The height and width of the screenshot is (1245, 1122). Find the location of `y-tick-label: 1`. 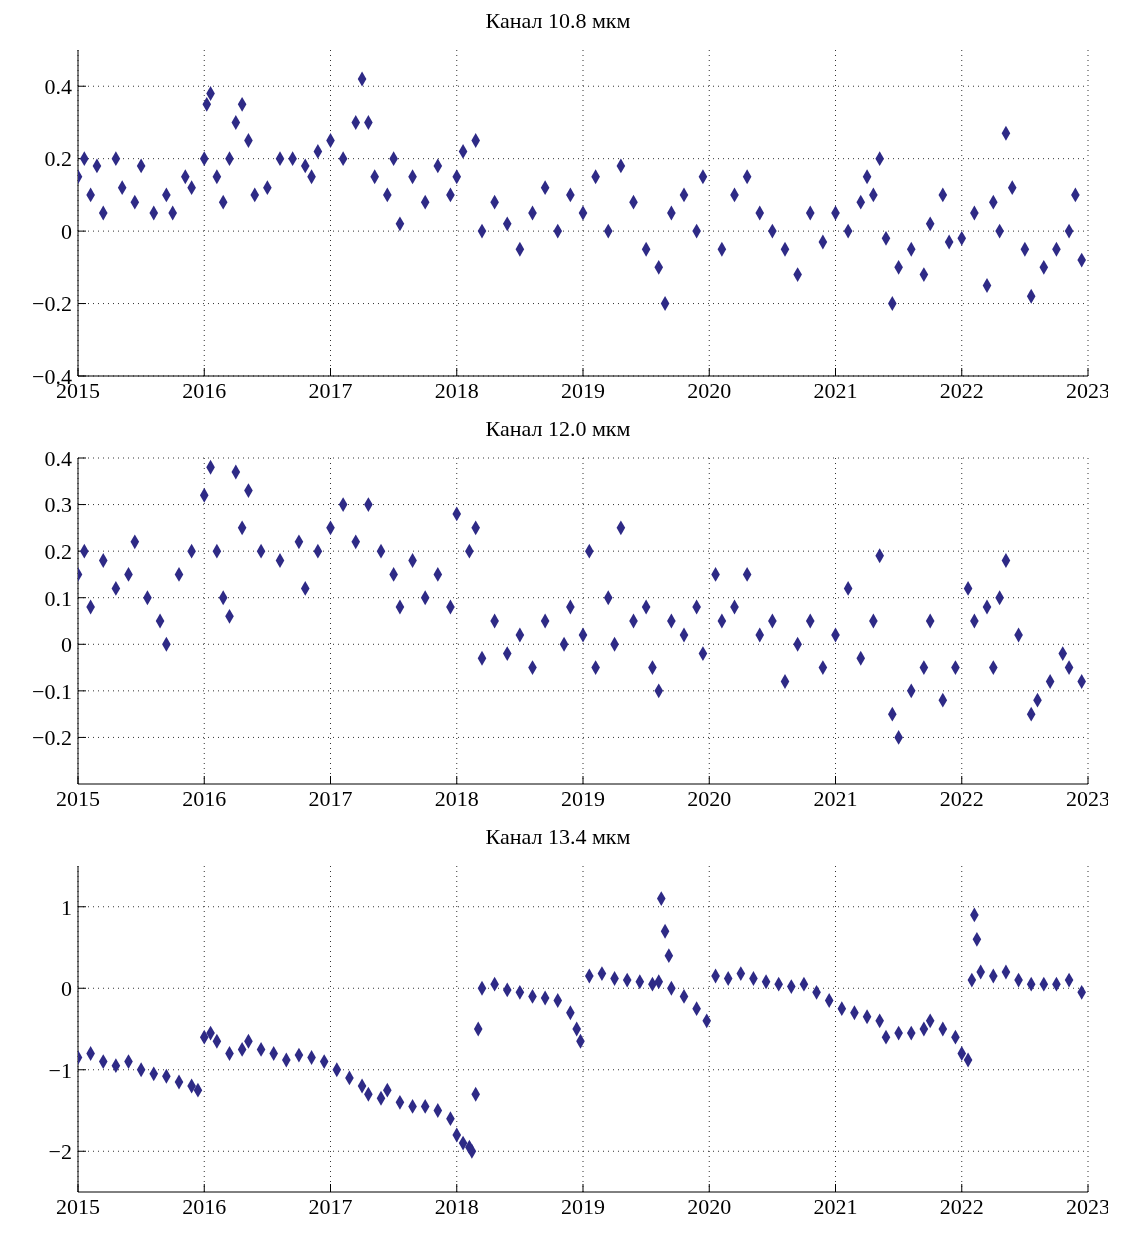

y-tick-label: 1 is located at coordinates (66, 907).